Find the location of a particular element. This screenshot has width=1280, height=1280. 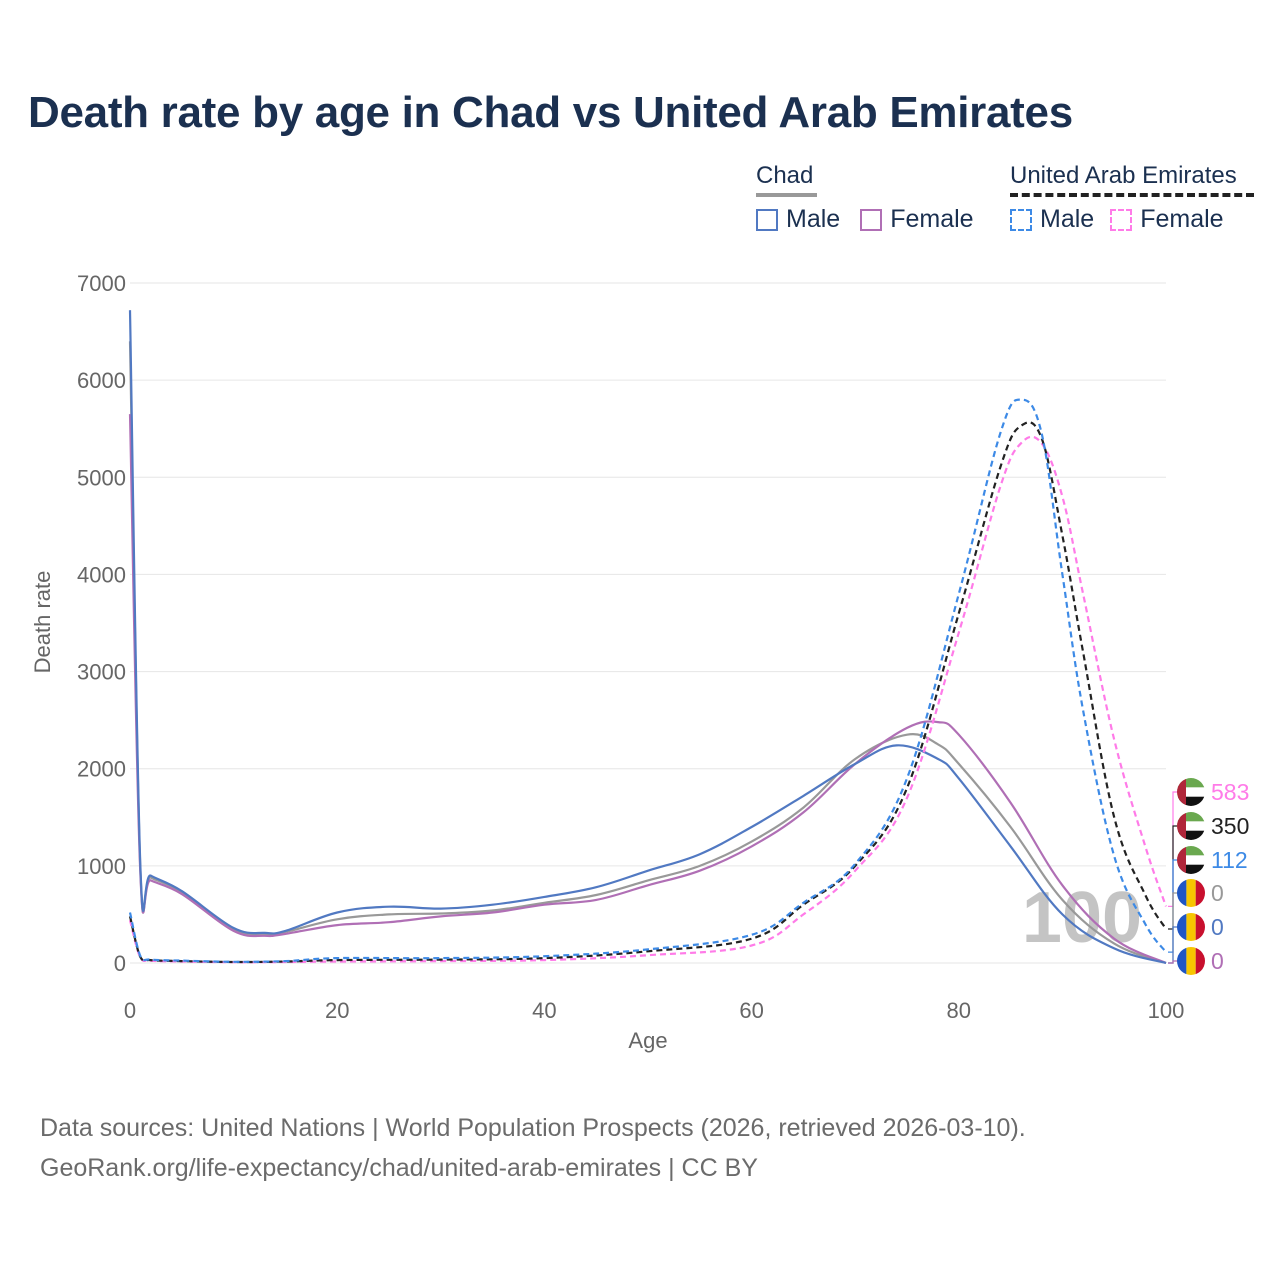

legend-item-uae-male: Male is located at coordinates (1052, 219).